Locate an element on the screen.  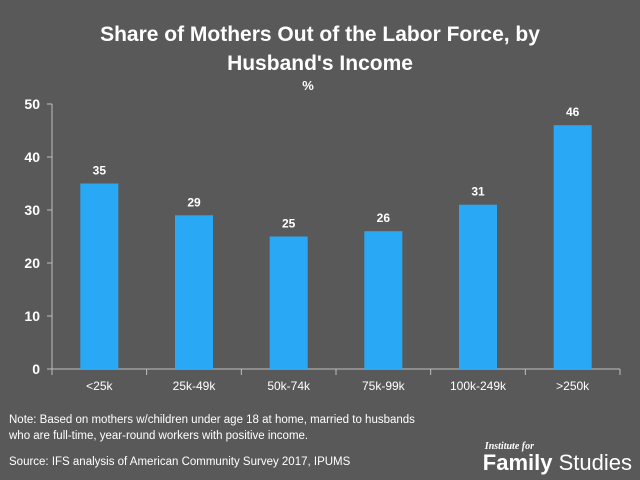
logo-name: Family Studies is located at coordinates (557, 463).